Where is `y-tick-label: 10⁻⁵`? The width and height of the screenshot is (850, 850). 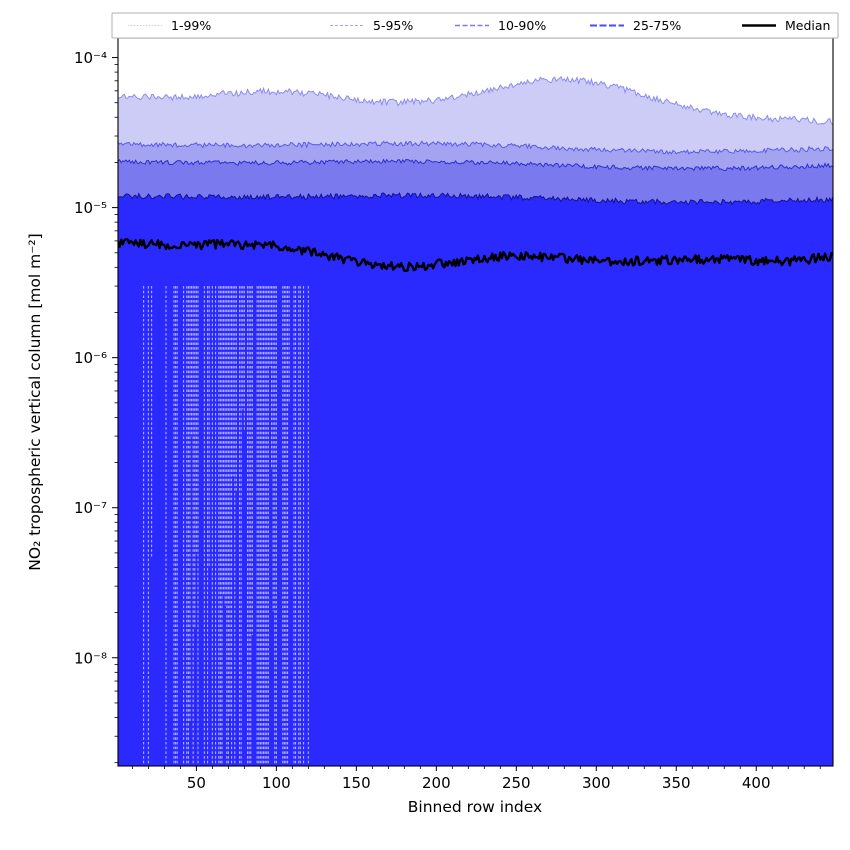
y-tick-label: 10⁻⁵ is located at coordinates (90, 208).